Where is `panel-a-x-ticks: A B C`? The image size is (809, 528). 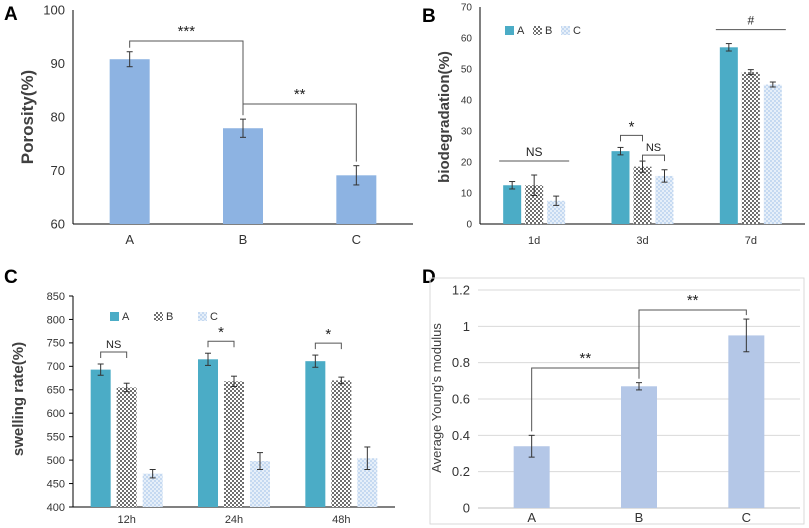
panel-a-x-ticks: A B C is located at coordinates (243, 239).